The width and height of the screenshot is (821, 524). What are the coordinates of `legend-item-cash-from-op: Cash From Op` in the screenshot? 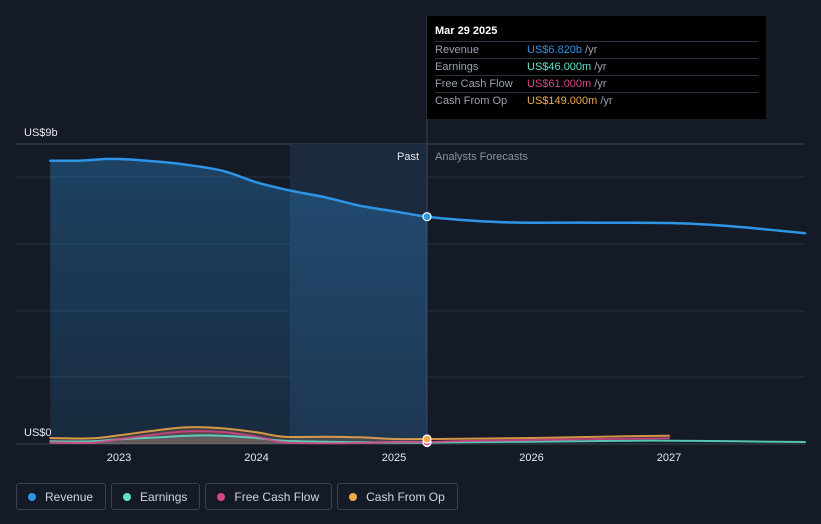 It's located at (397, 496).